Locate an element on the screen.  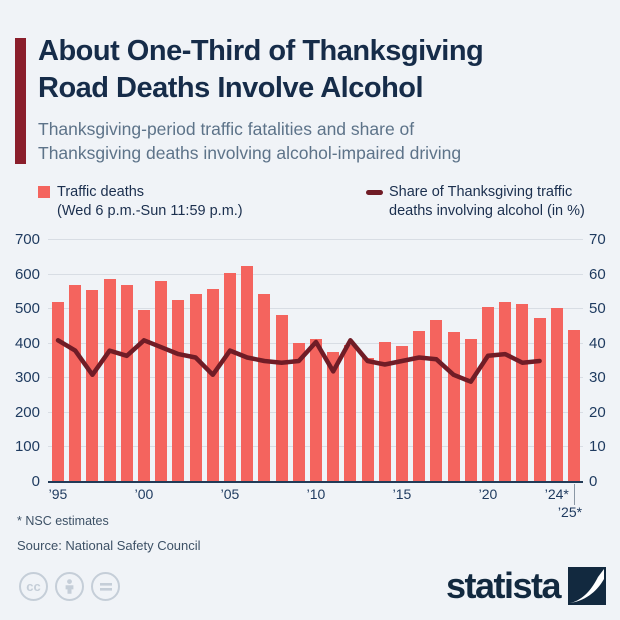
right-axis-tick-50: 50 is located at coordinates (597, 309).